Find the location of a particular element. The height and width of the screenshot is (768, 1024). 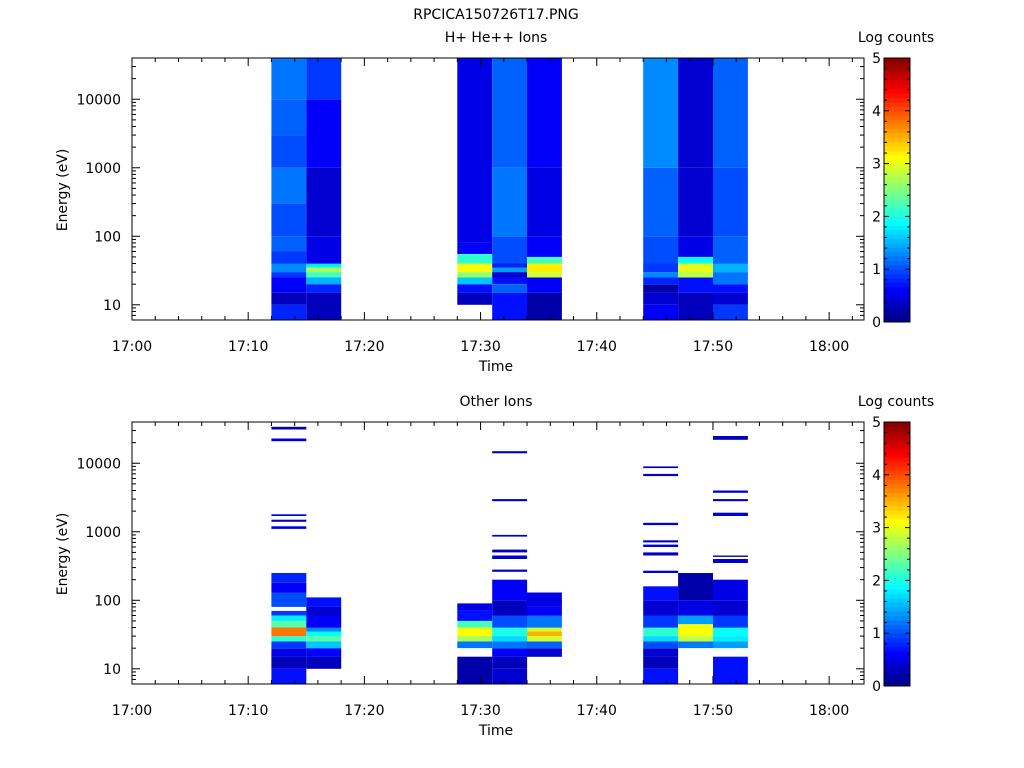

y-tick-label: 1000 is located at coordinates (103, 533).